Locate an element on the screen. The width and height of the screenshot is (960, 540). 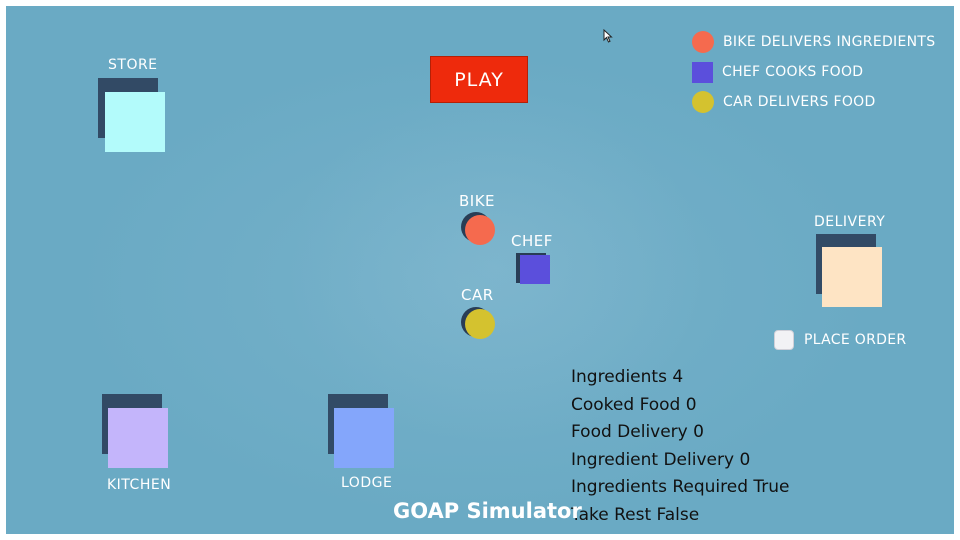
legend-item-car: CAR DELIVERS FOOD is located at coordinates (784, 102).